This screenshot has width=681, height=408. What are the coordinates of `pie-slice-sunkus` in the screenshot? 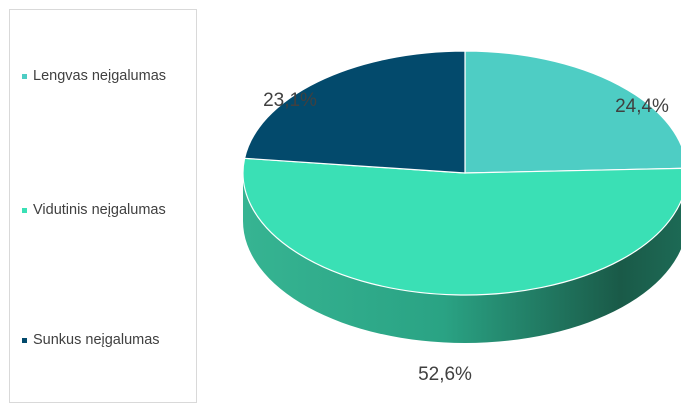 It's located at (355, 112).